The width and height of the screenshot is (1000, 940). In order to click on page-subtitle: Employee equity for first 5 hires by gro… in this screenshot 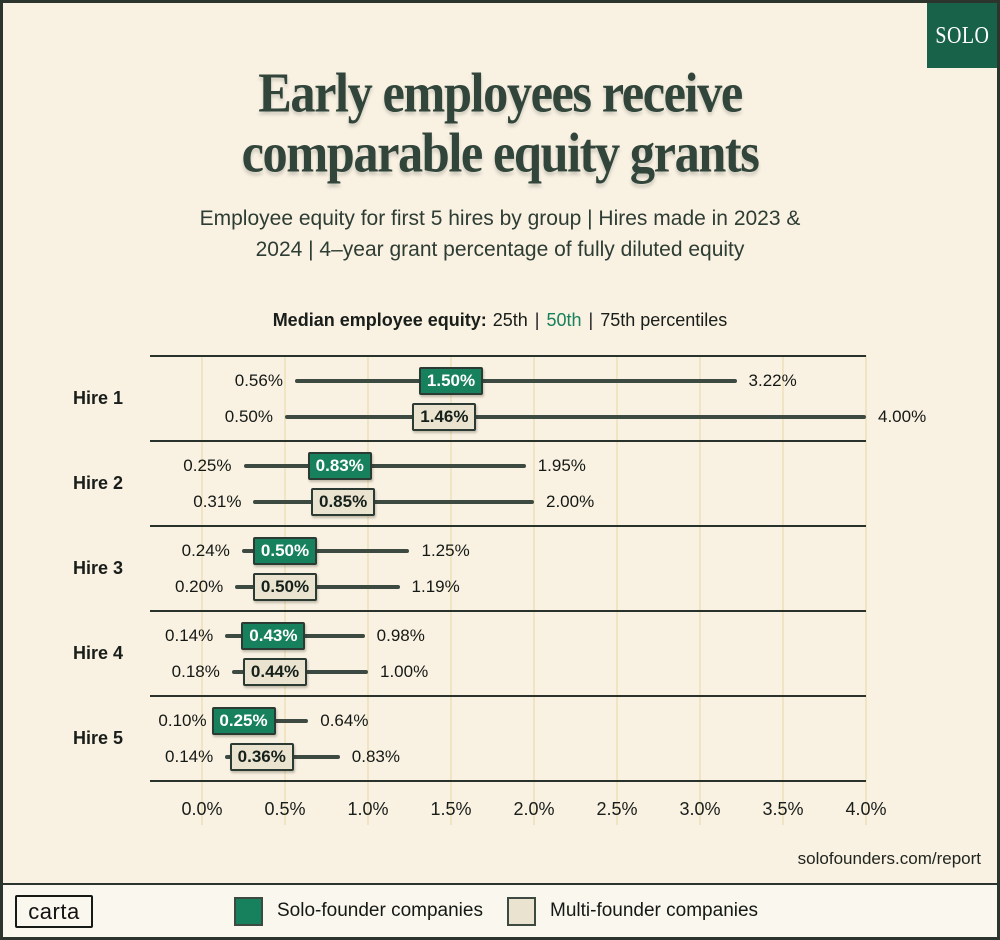, I will do `click(500, 234)`.